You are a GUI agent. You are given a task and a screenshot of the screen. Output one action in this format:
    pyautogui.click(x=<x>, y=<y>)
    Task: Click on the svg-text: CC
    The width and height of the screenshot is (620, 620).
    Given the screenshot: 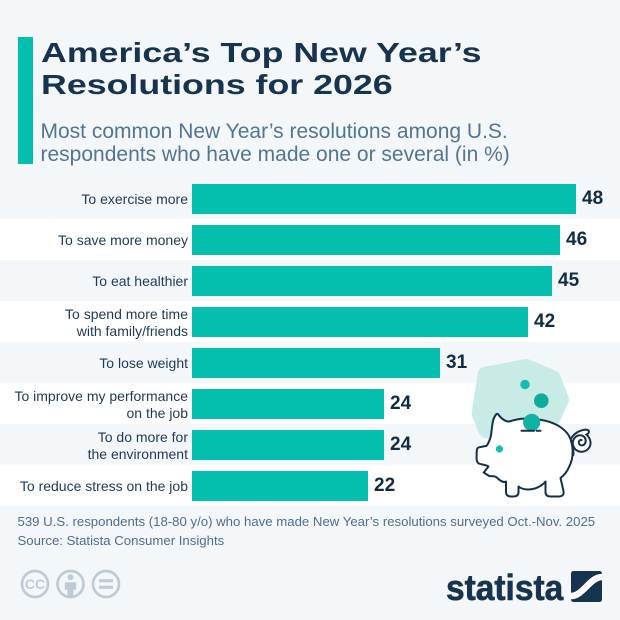 What is the action you would take?
    pyautogui.click(x=35, y=584)
    